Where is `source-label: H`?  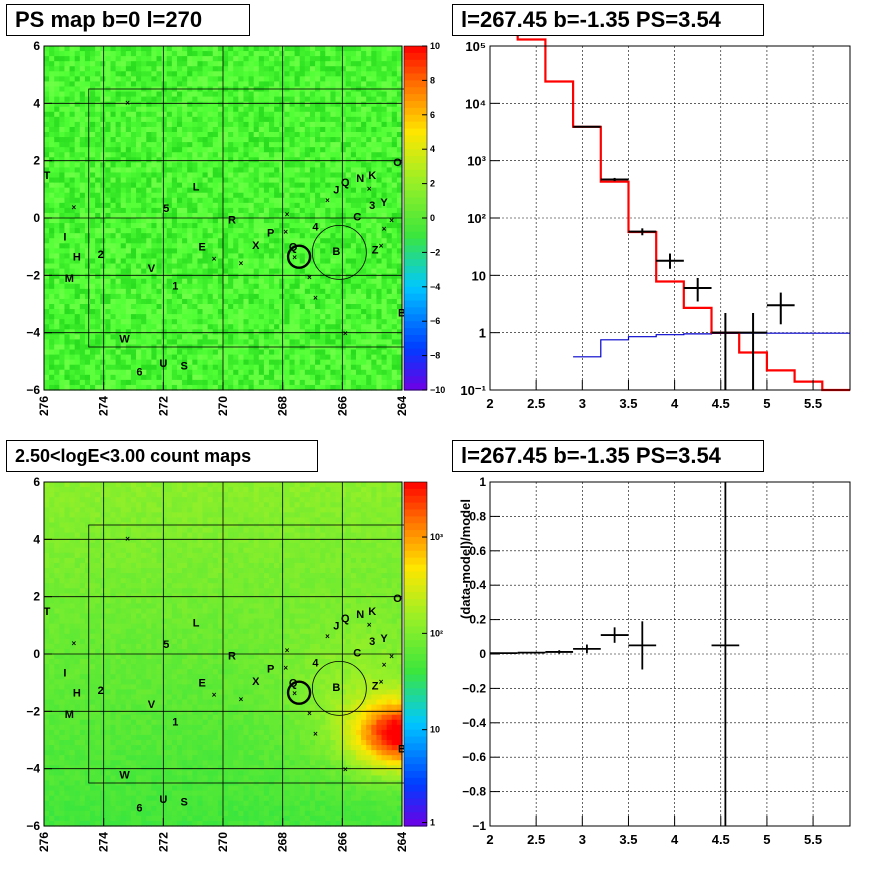 source-label: H is located at coordinates (77, 258).